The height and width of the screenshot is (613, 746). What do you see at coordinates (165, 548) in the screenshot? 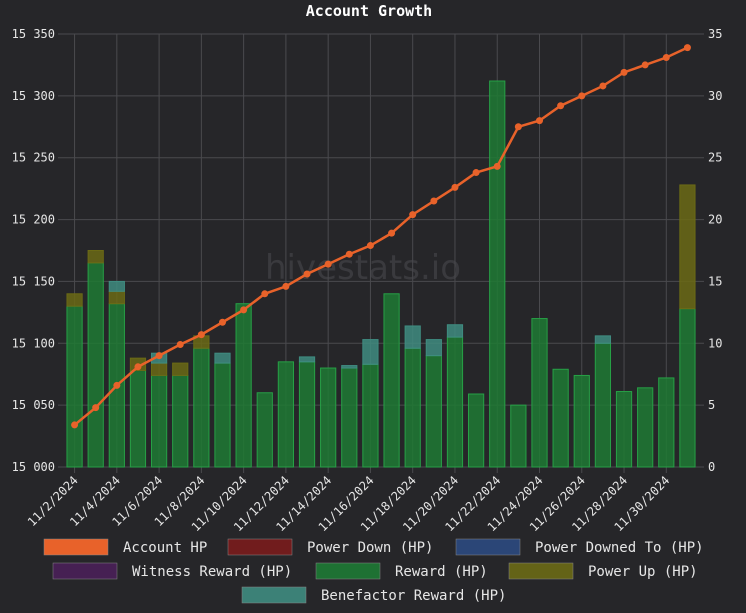
I see `legend-label: Account HP` at bounding box center [165, 548].